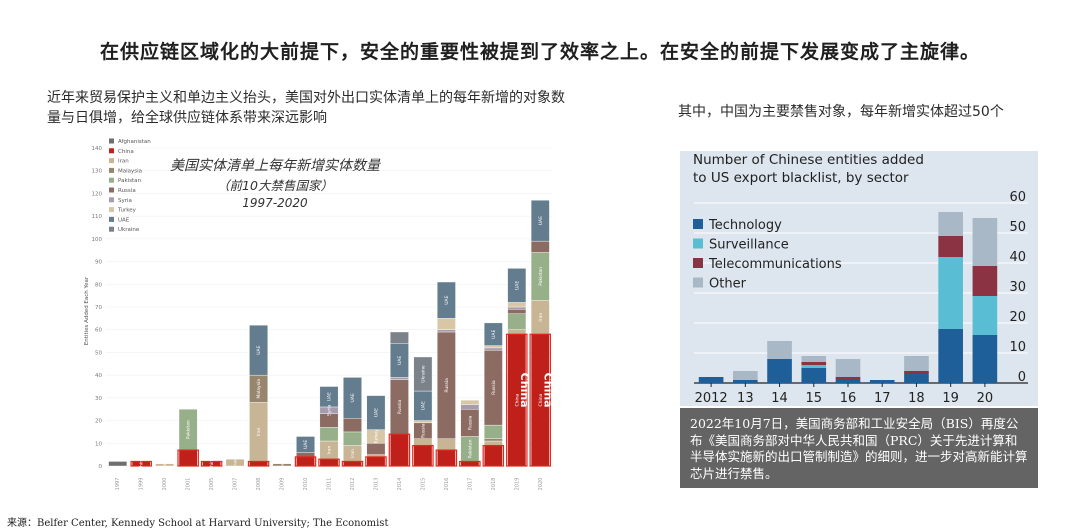 The height and width of the screenshot is (529, 1080). I want to click on econ-y-tick: 10, so click(1017, 347).